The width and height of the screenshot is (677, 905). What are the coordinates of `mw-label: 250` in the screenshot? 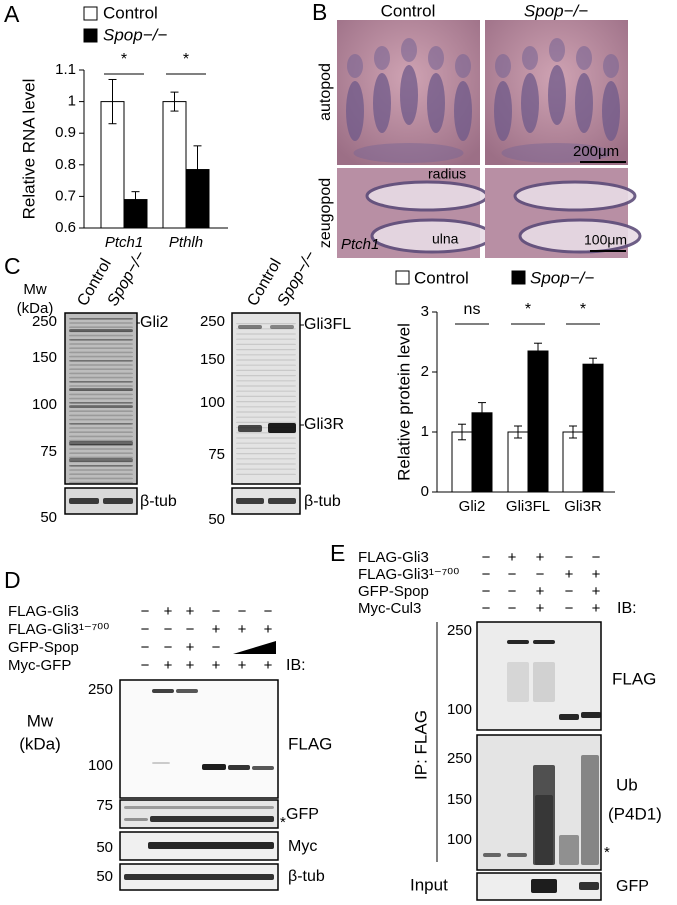 It's located at (44, 321).